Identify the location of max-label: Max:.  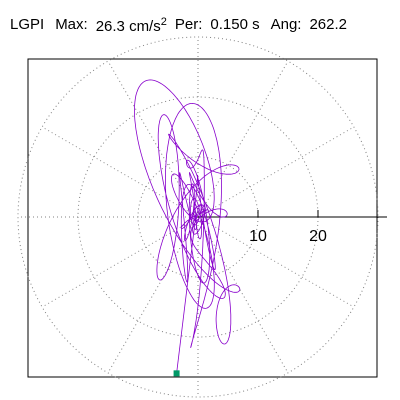
(71, 24).